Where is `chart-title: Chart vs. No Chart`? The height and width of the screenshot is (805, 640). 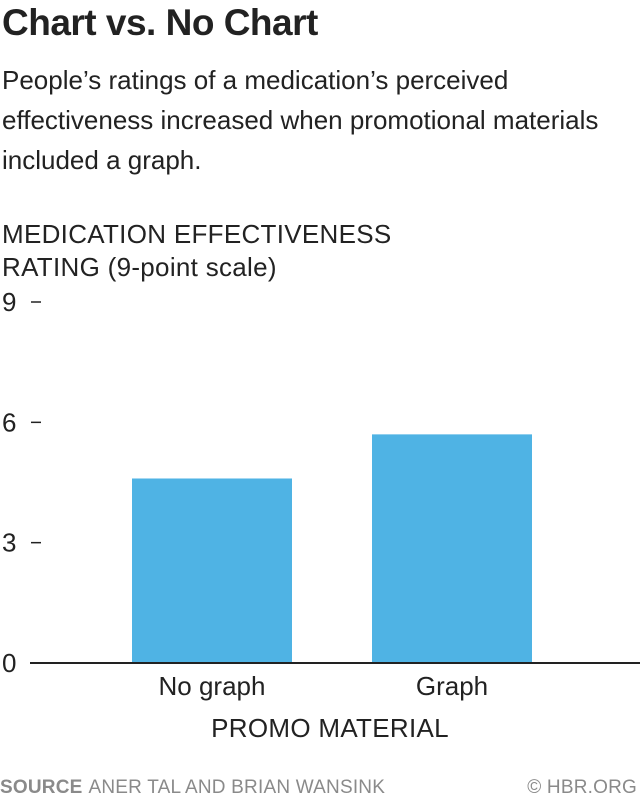
chart-title: Chart vs. No Chart is located at coordinates (160, 22).